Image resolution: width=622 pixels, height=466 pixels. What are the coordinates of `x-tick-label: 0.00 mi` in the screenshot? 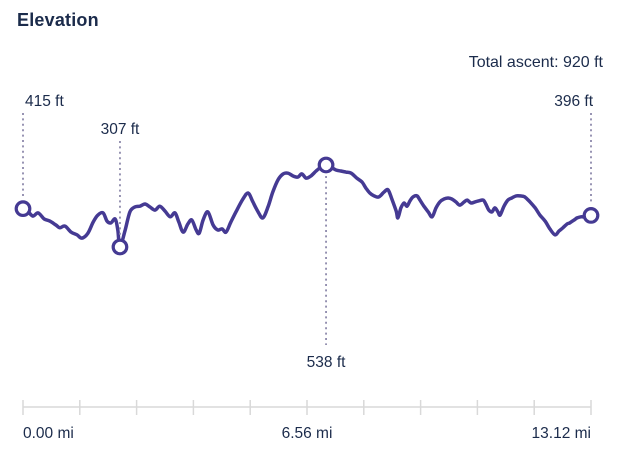 It's located at (48, 433).